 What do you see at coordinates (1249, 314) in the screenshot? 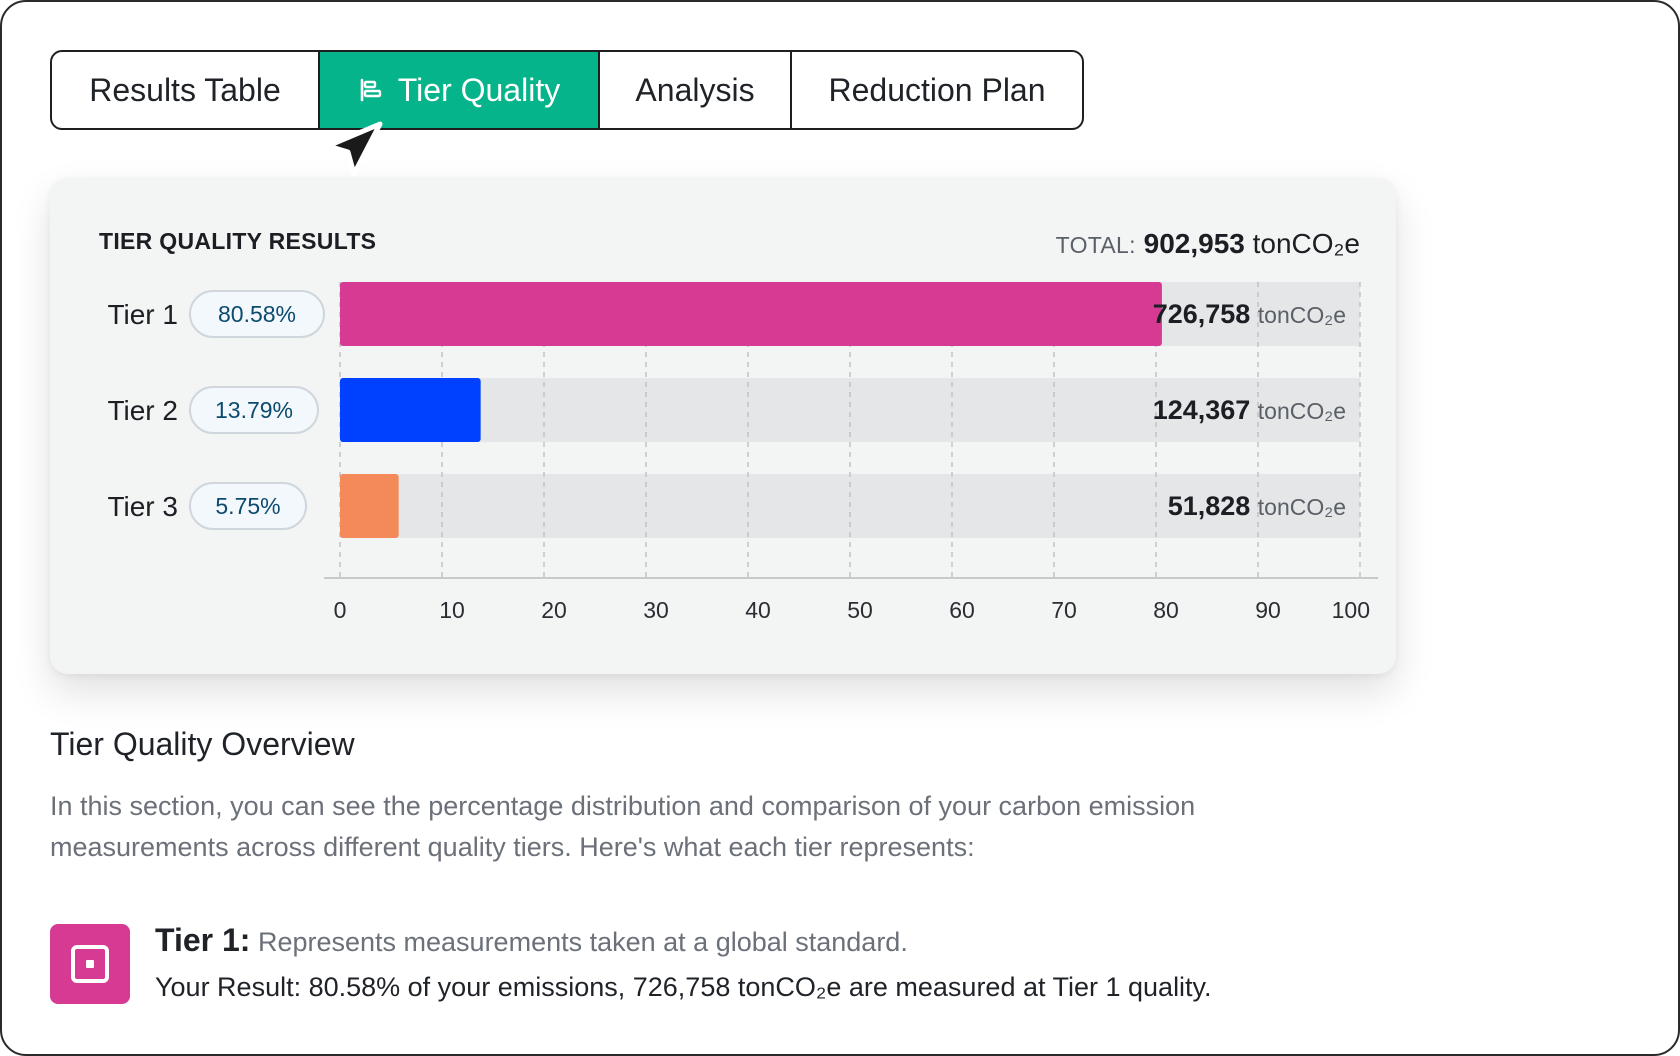
I see `value-label: 726,758 tonCO₂e` at bounding box center [1249, 314].